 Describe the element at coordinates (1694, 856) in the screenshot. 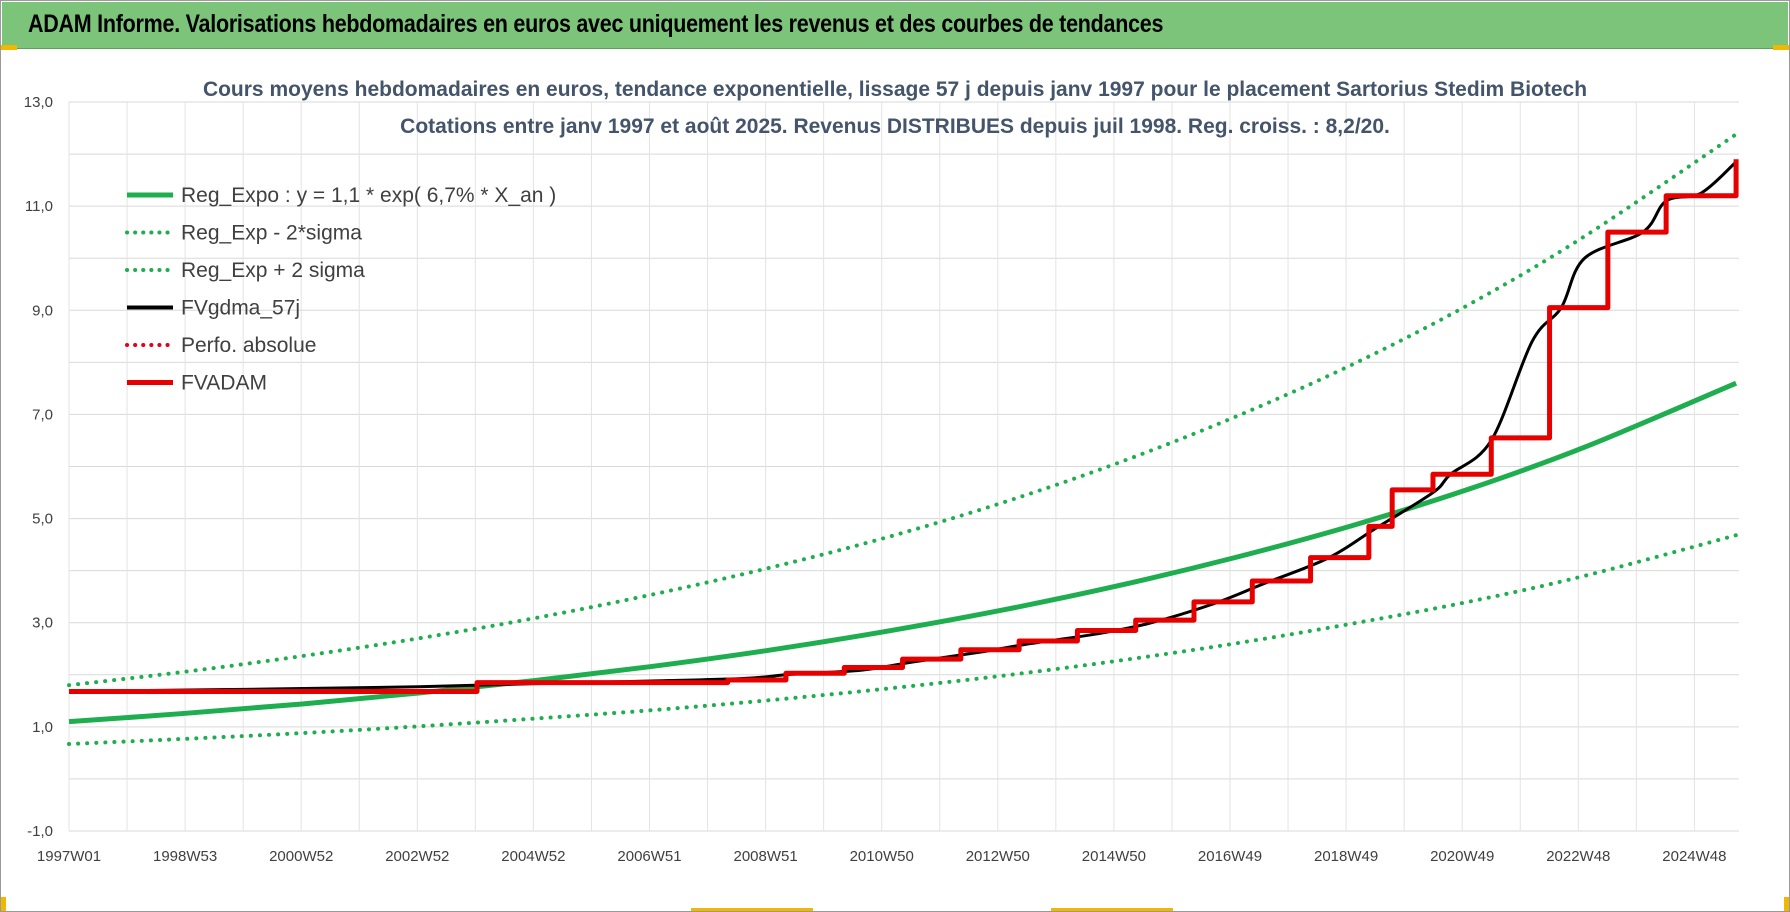

I see `x-tick-label: 2024W48` at that location.